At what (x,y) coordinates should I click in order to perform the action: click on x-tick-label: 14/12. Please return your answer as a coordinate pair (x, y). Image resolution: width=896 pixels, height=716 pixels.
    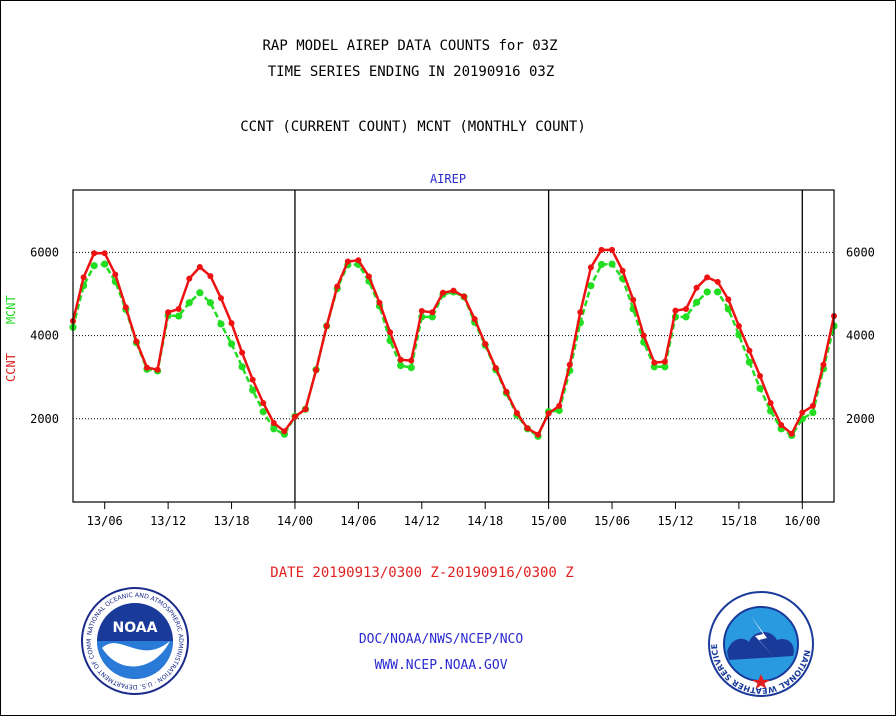
    Looking at the image, I should click on (422, 521).